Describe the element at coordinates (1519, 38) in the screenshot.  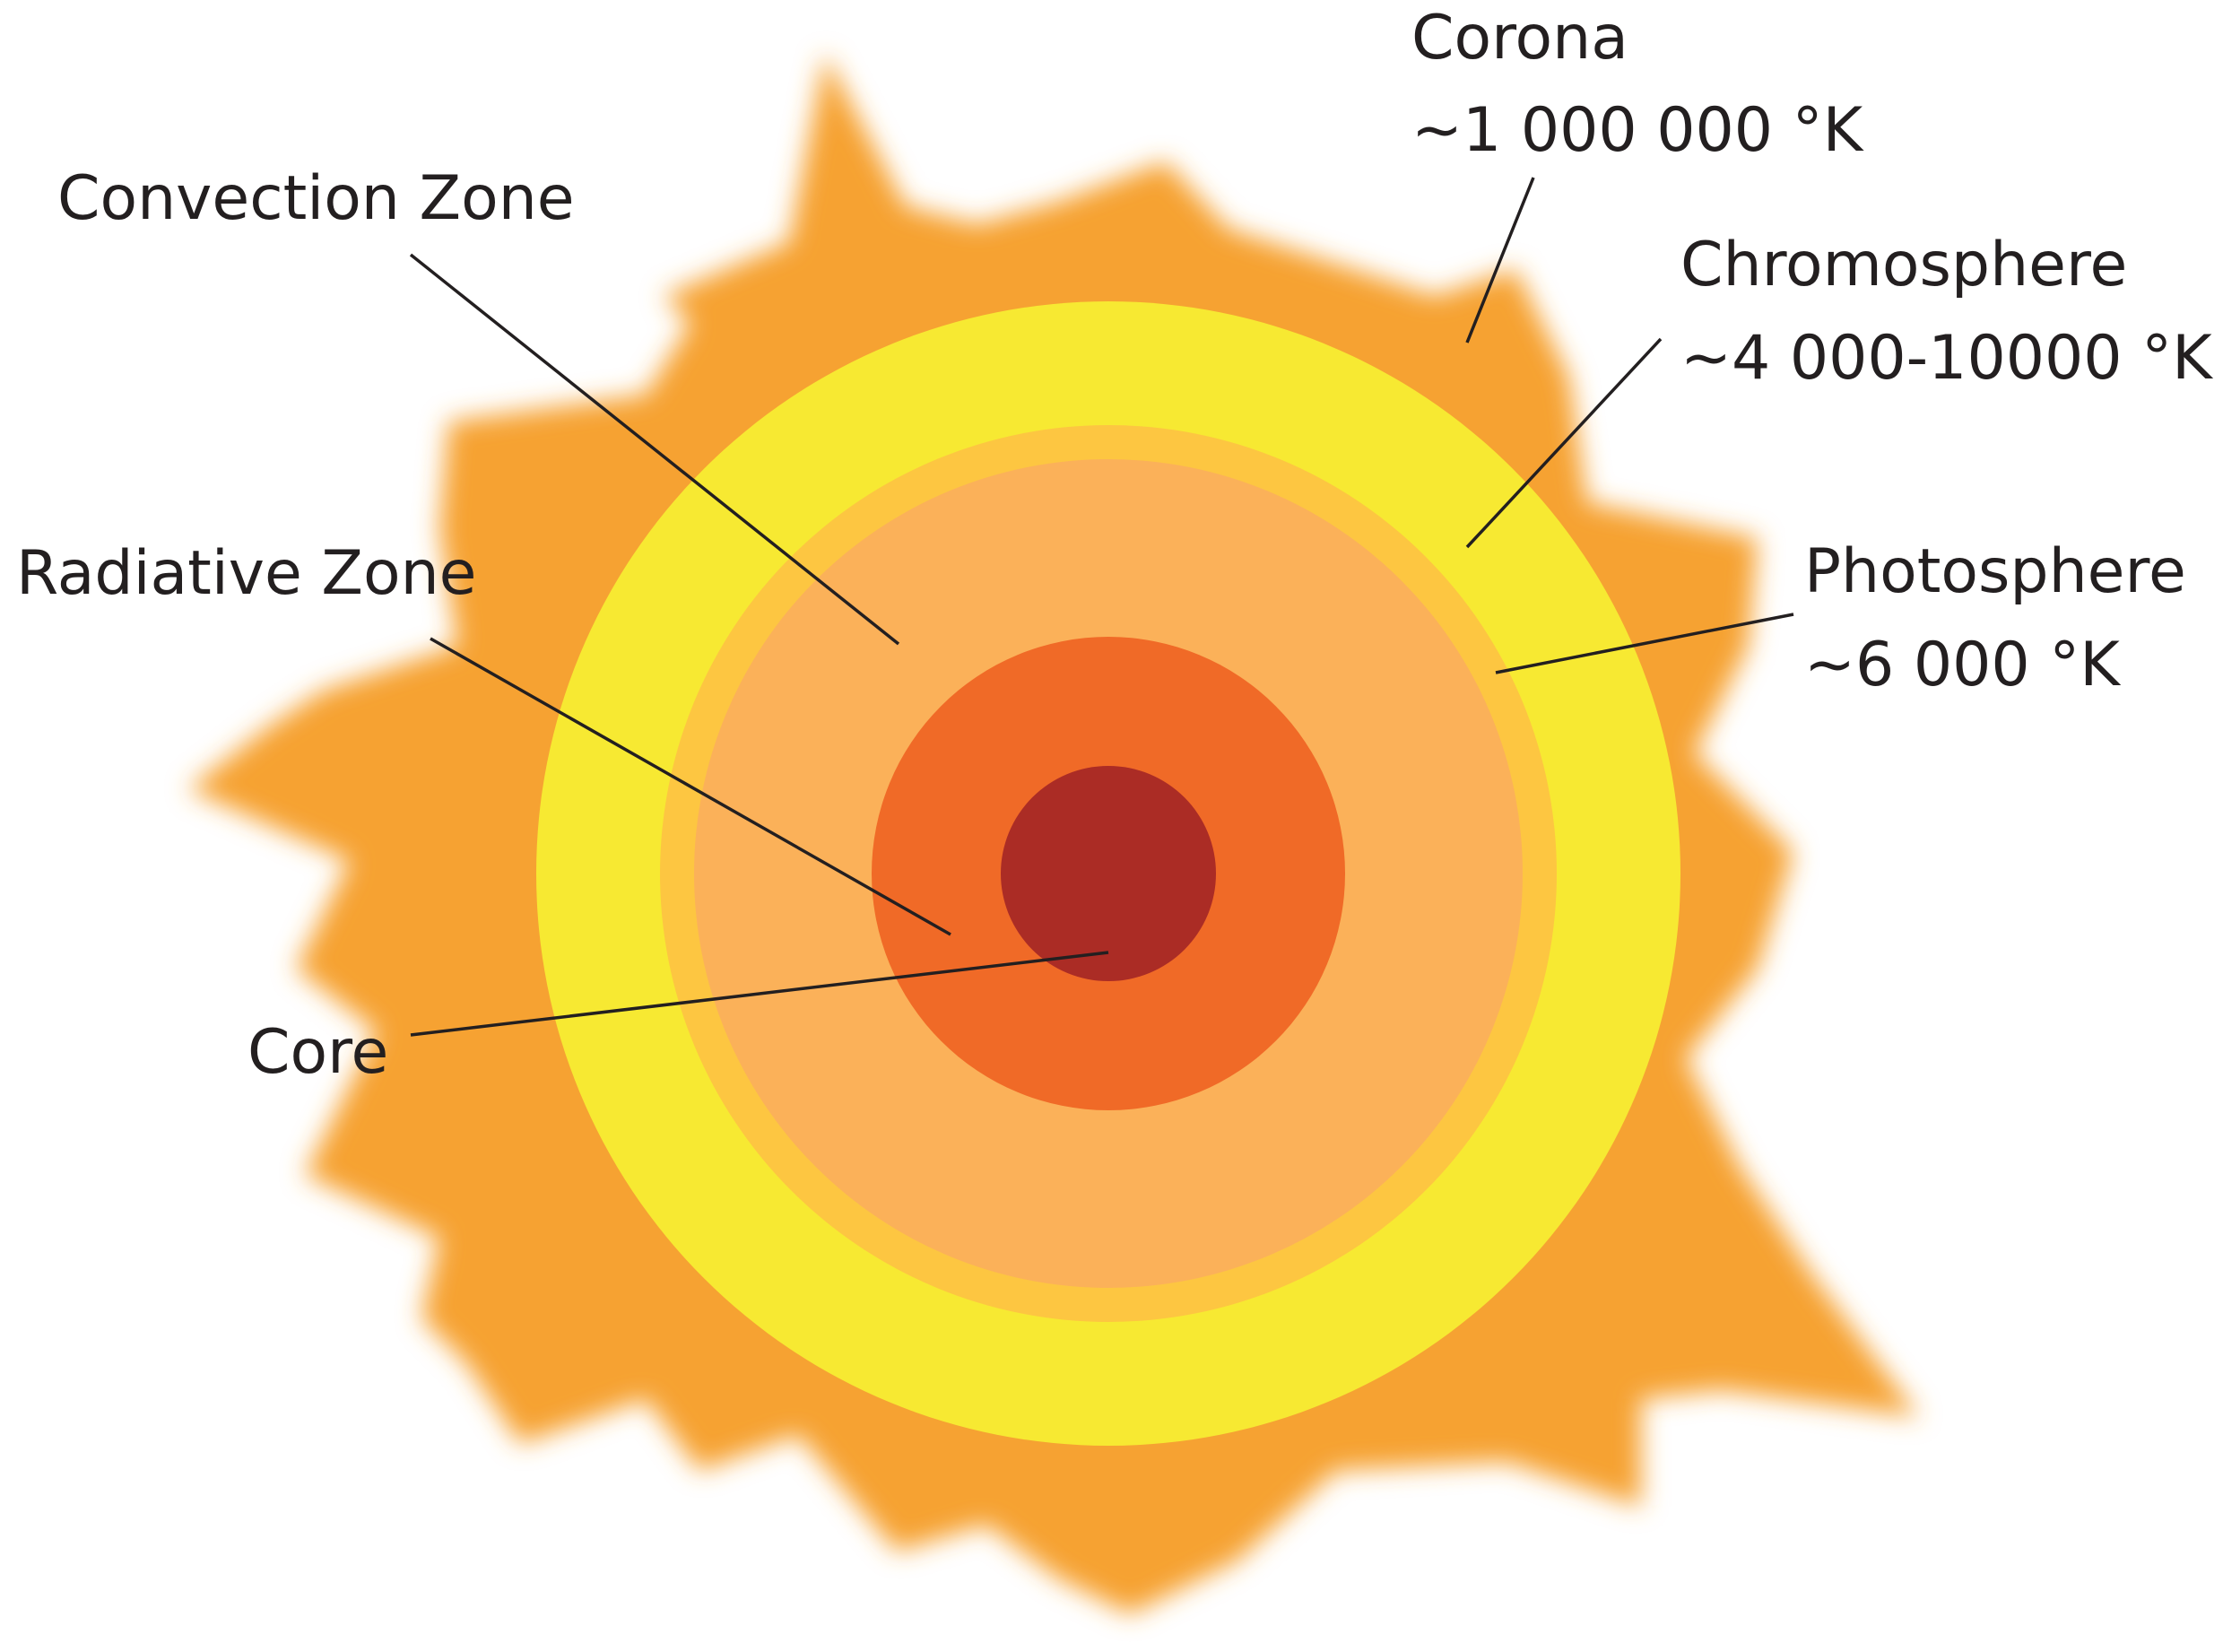
I see `corona-label: Corona` at that location.